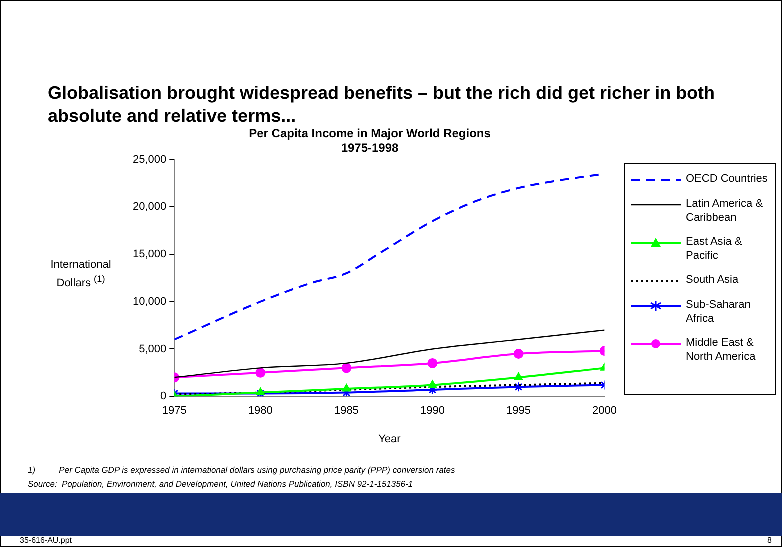 The image size is (782, 547). Describe the element at coordinates (605, 411) in the screenshot. I see `x-tick-label: 2000` at that location.